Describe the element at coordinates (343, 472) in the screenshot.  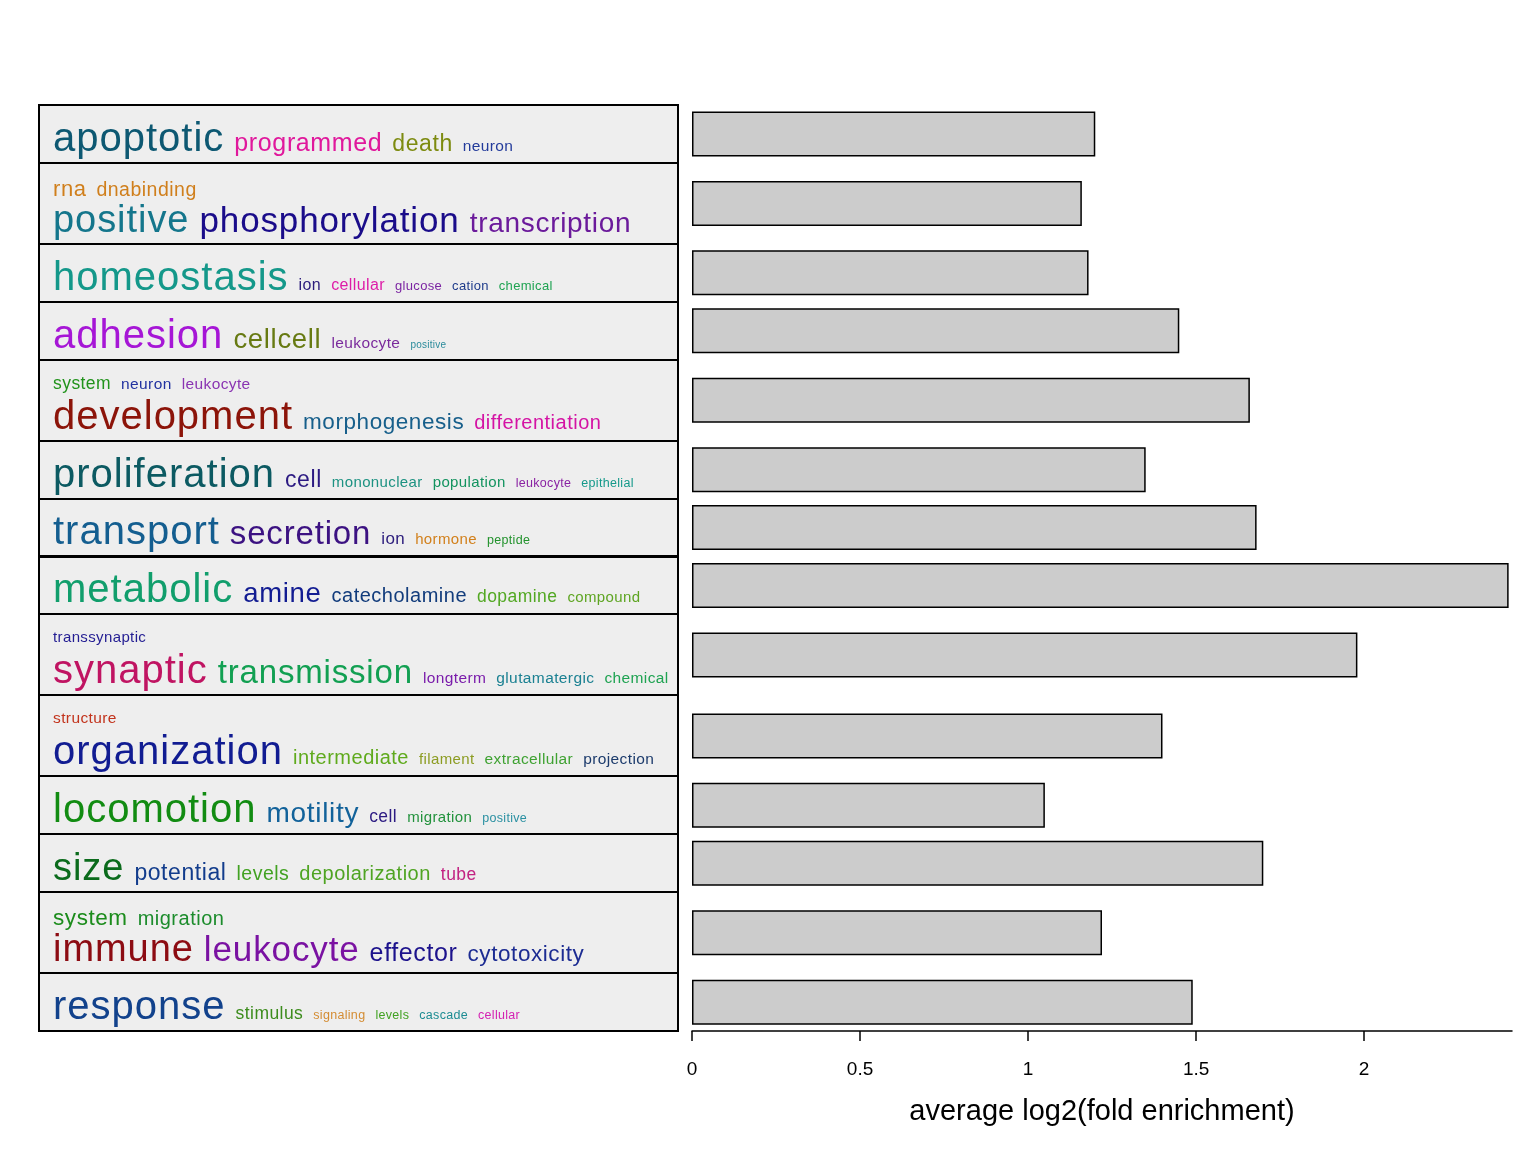
I see `y-tick-label: proliferation cell mononuclear population leukocyte epithelial` at that location.